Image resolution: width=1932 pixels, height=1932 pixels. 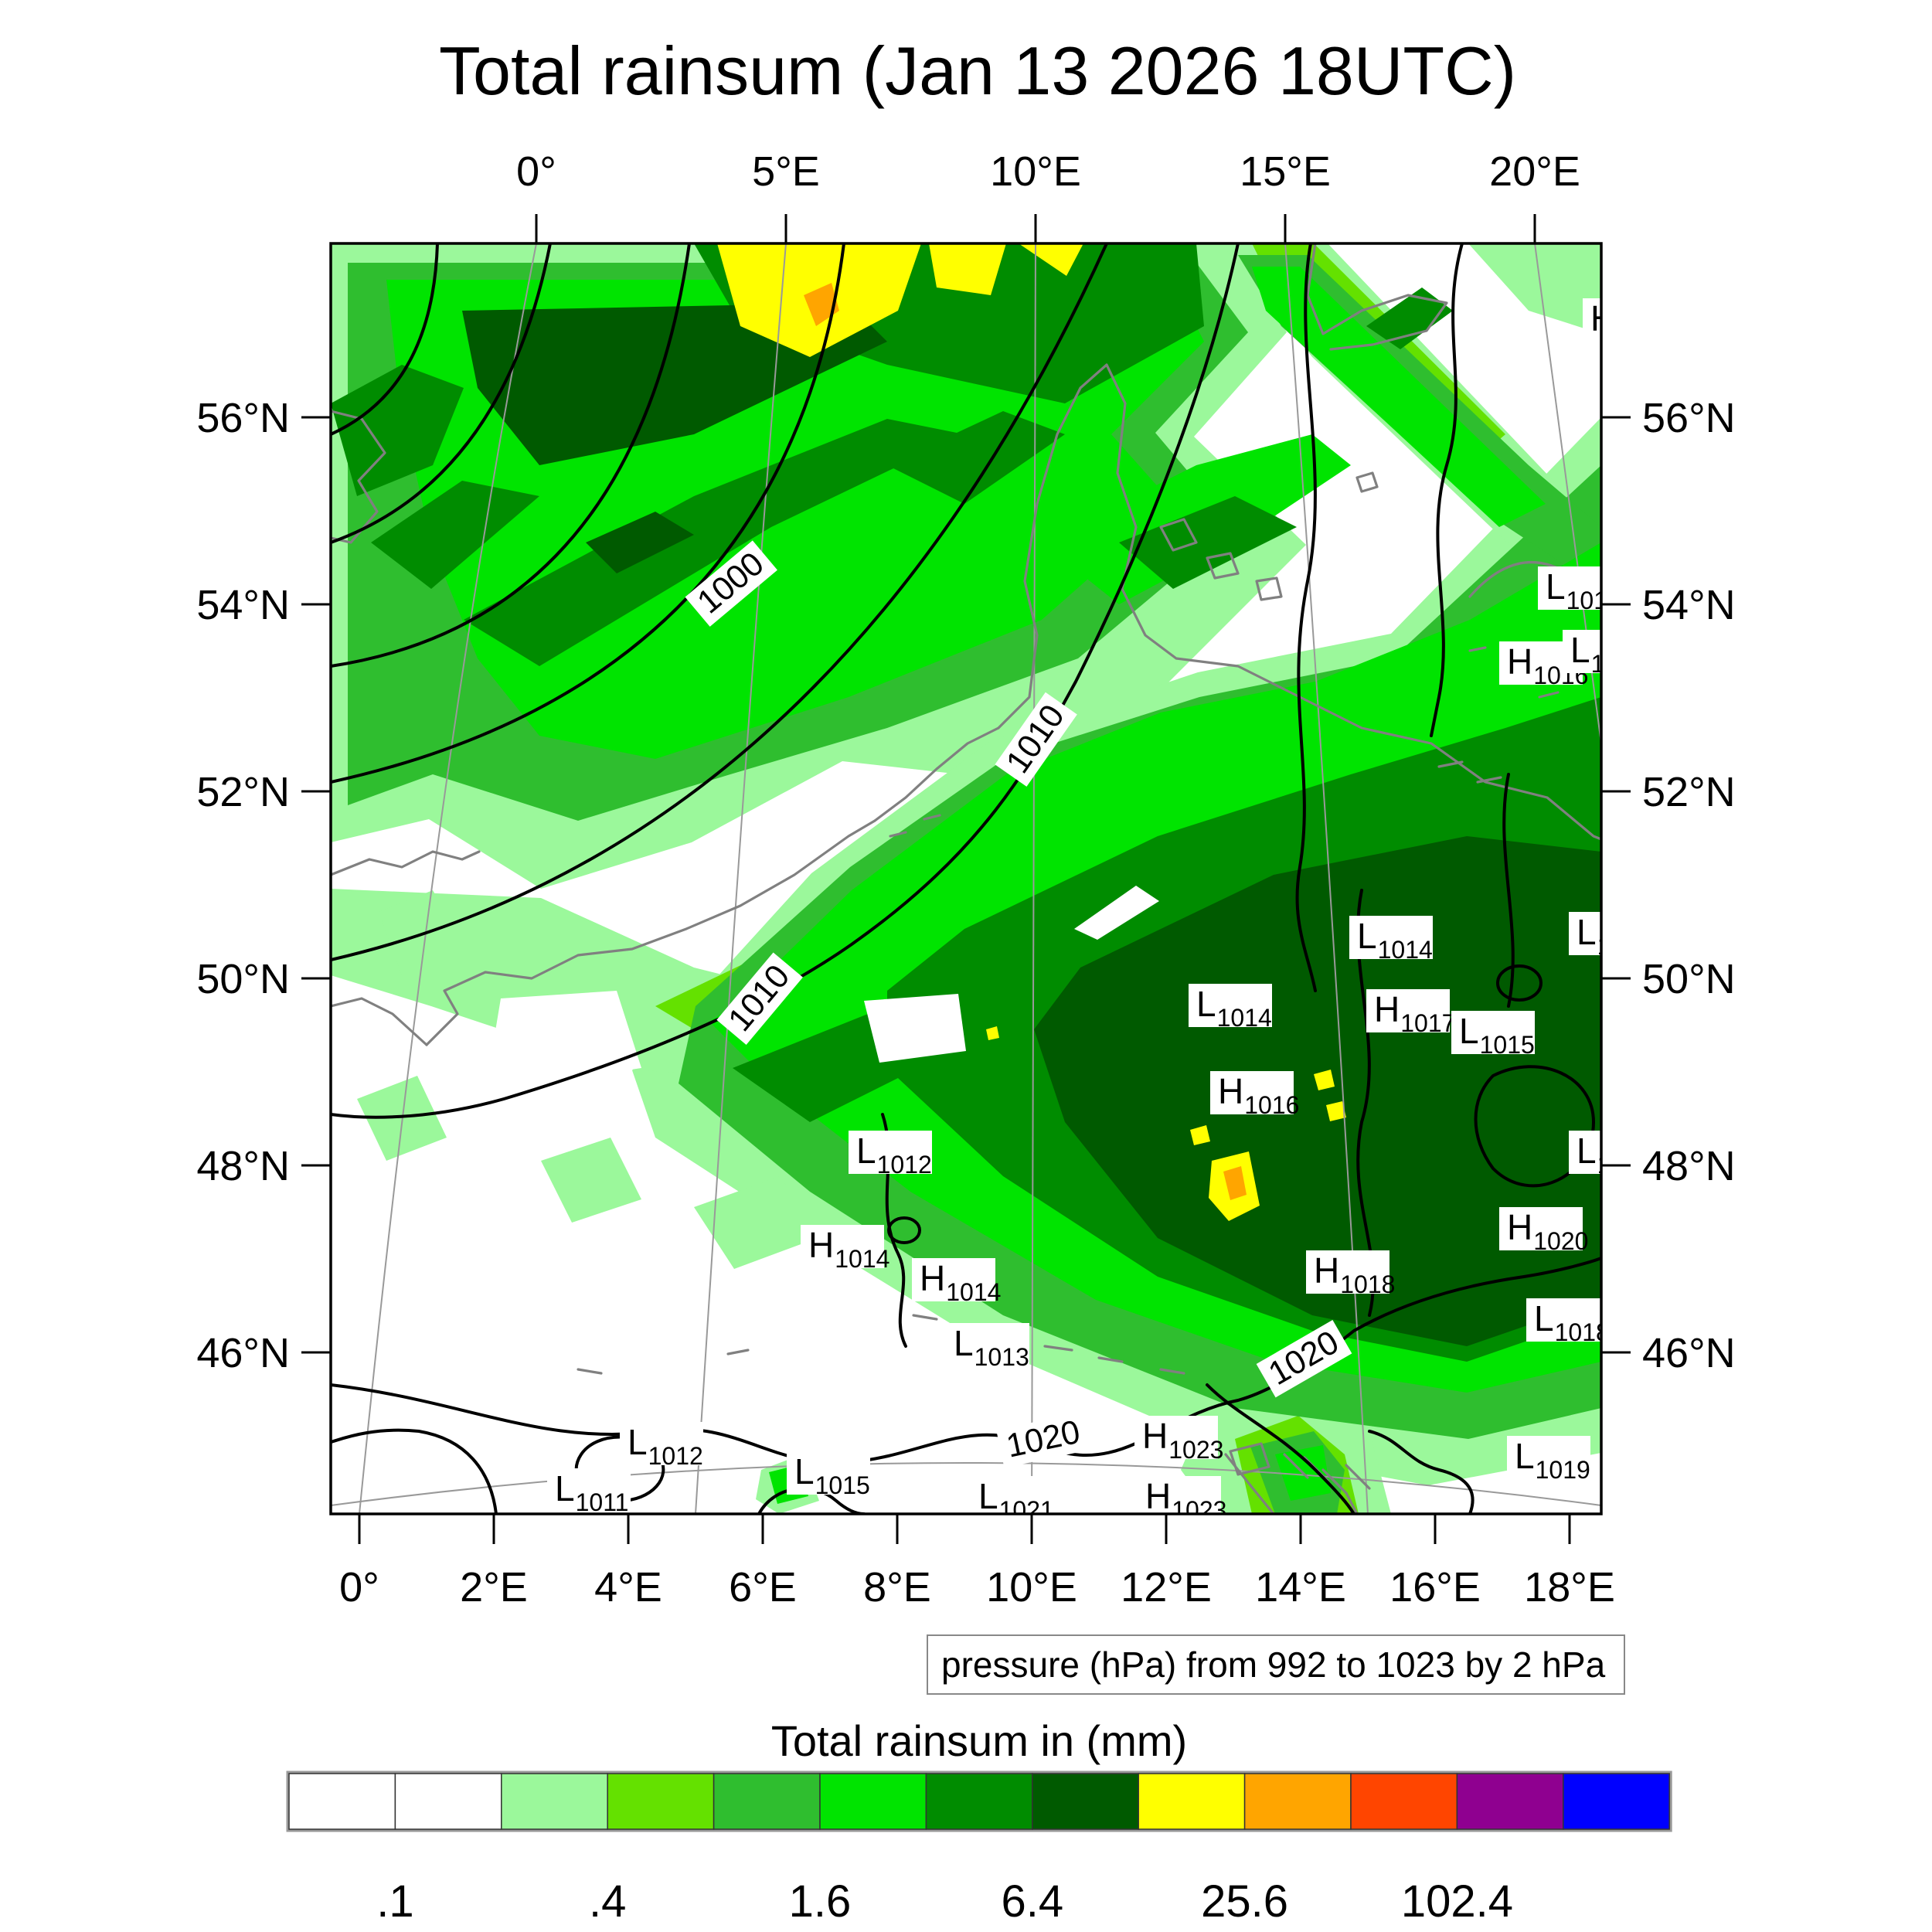 I want to click on right-axis-tick-label-0: 56°N, so click(x=1689, y=418).